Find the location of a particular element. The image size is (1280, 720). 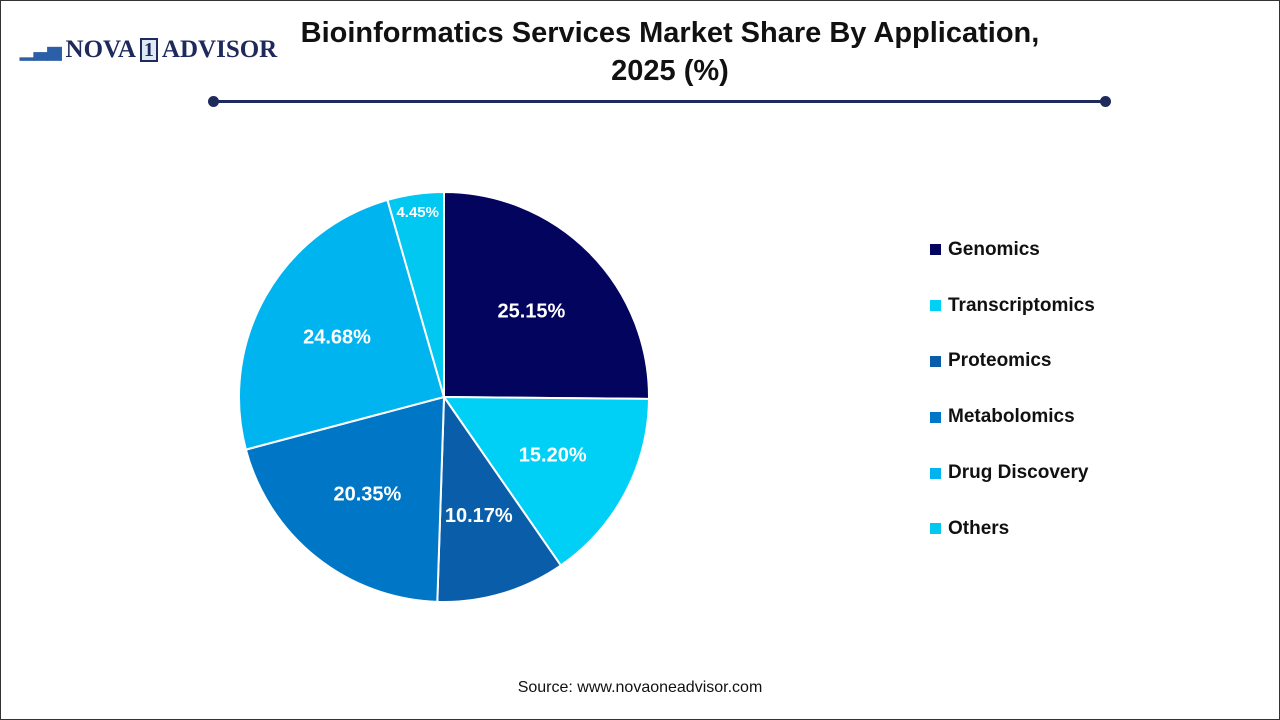

data-label: 24.68% is located at coordinates (337, 337).